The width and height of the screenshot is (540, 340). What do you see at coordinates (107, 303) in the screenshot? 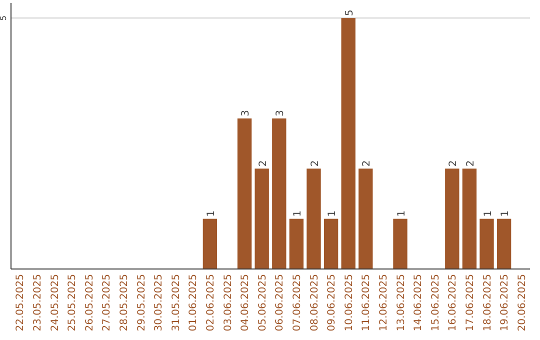
I see `x-tick-label: 27.05.2025` at bounding box center [107, 303].